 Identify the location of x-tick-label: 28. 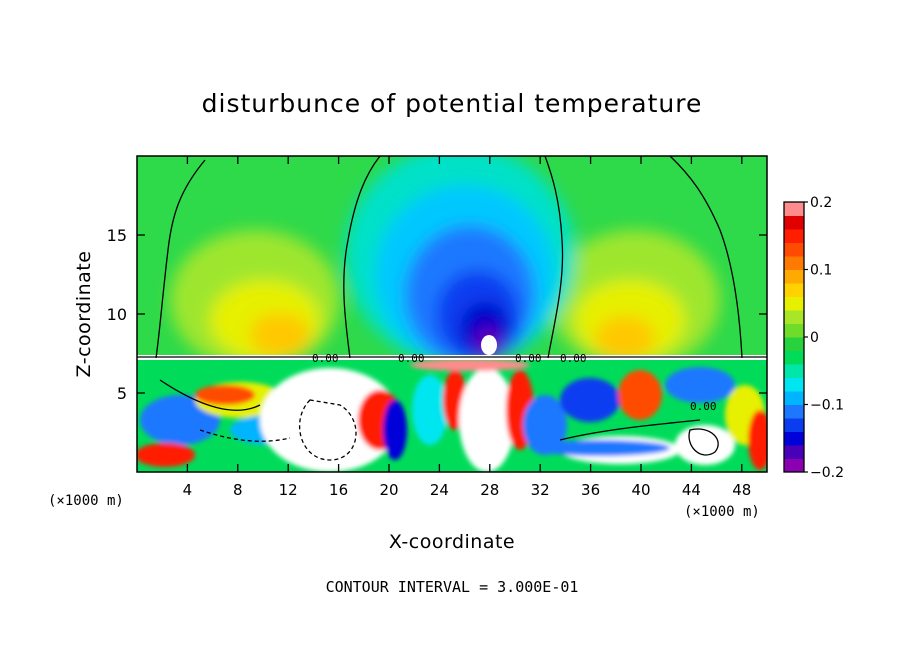
(489, 490).